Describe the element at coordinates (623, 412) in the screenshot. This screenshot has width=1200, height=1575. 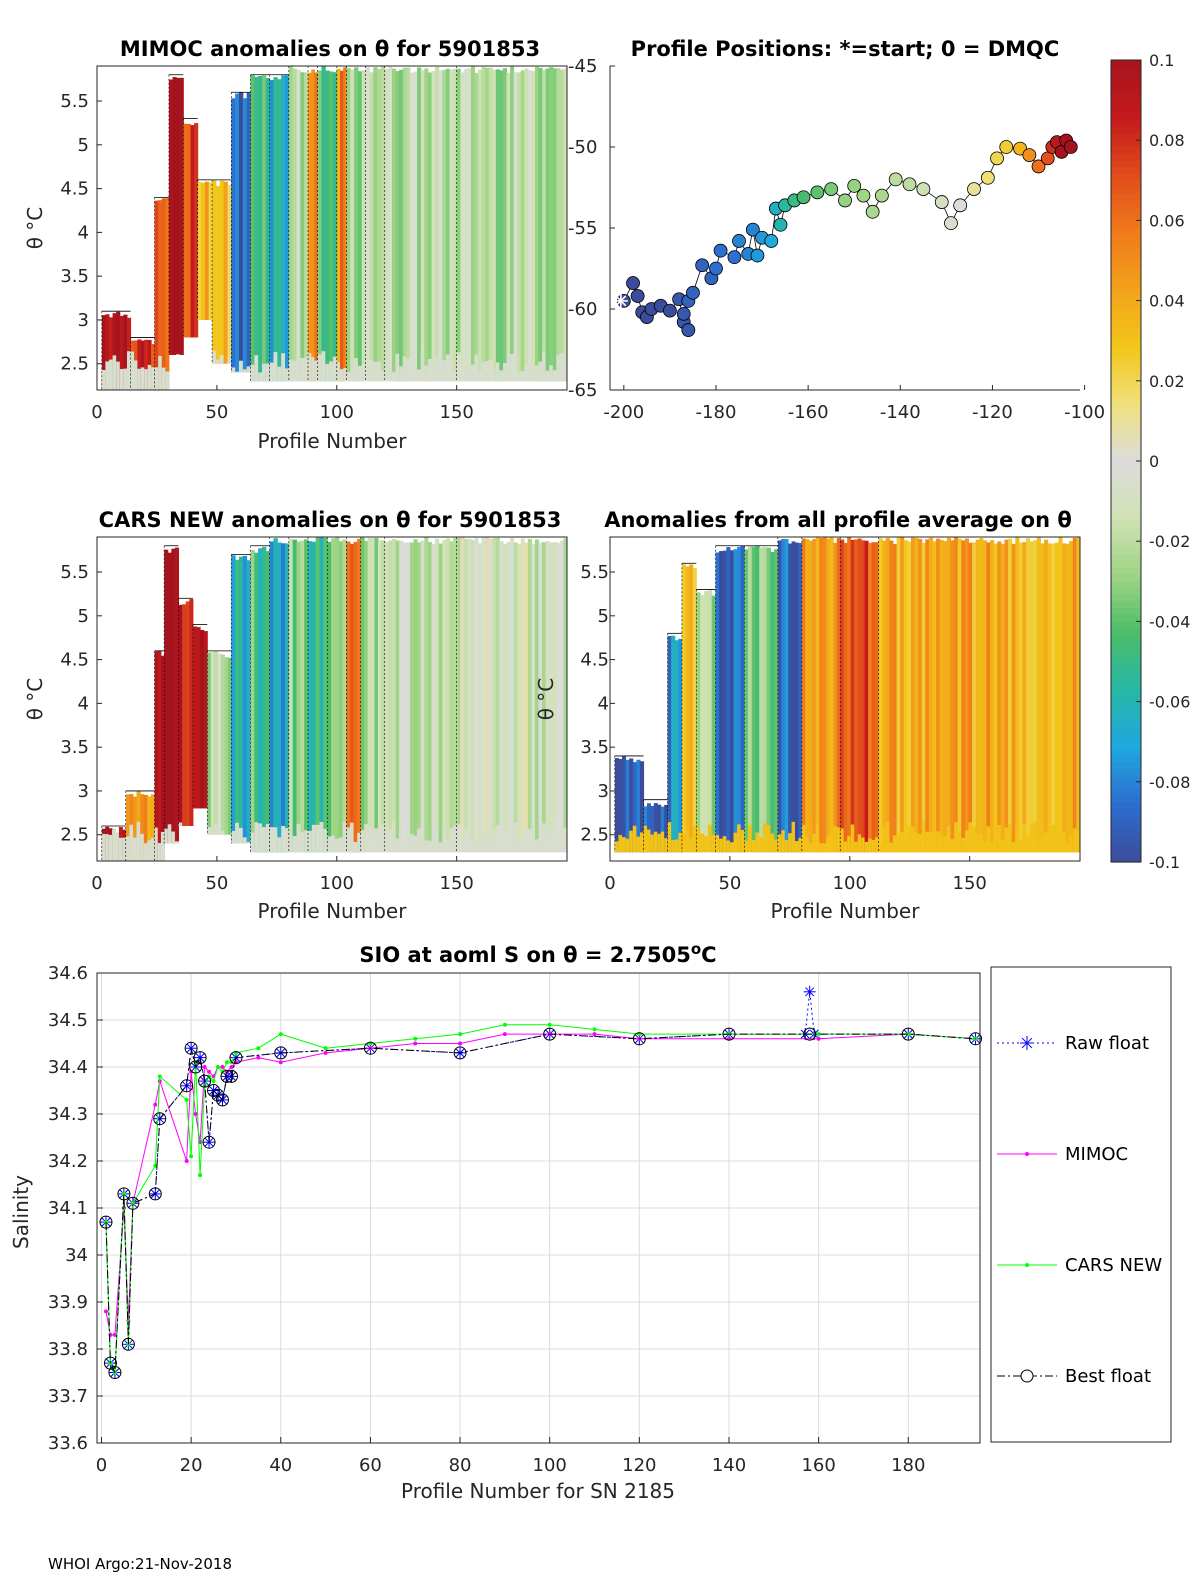
I see `positions-xtick-label: -200` at that location.